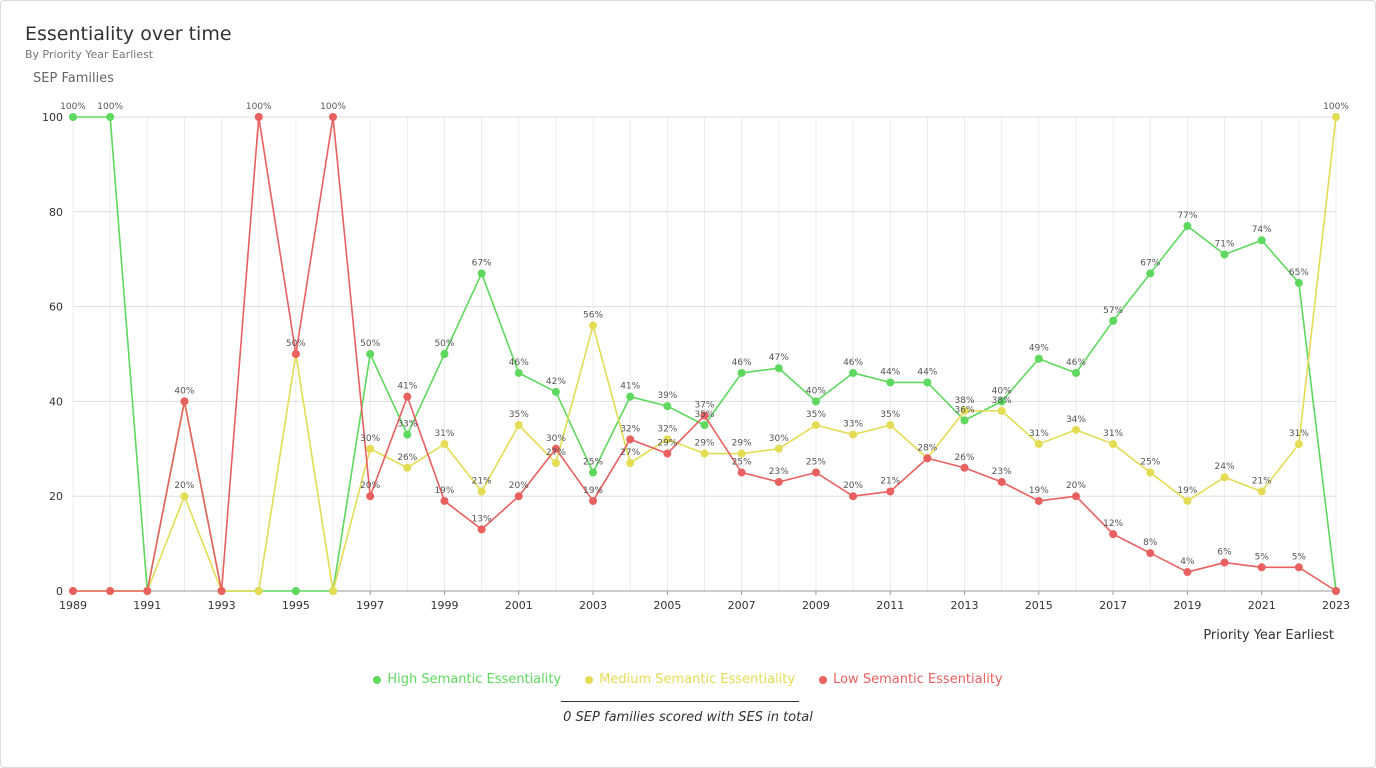  Describe the element at coordinates (56, 307) in the screenshot. I see `y-tick-label: 60` at that location.